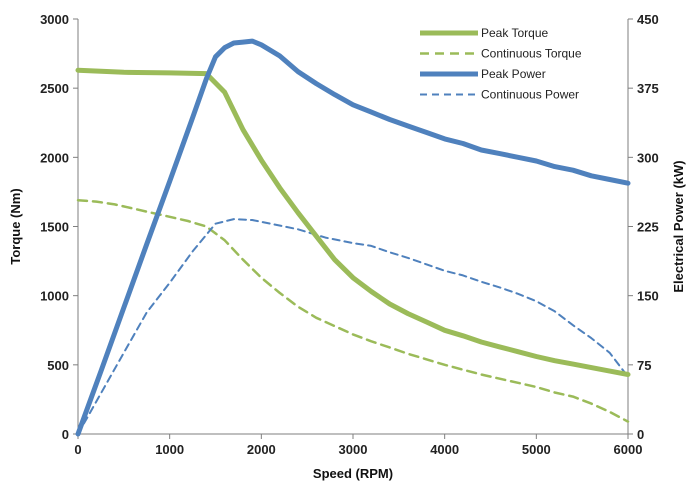 This screenshot has width=691, height=491. I want to click on legend-label-peak-torque: Peak Torque, so click(514, 33).